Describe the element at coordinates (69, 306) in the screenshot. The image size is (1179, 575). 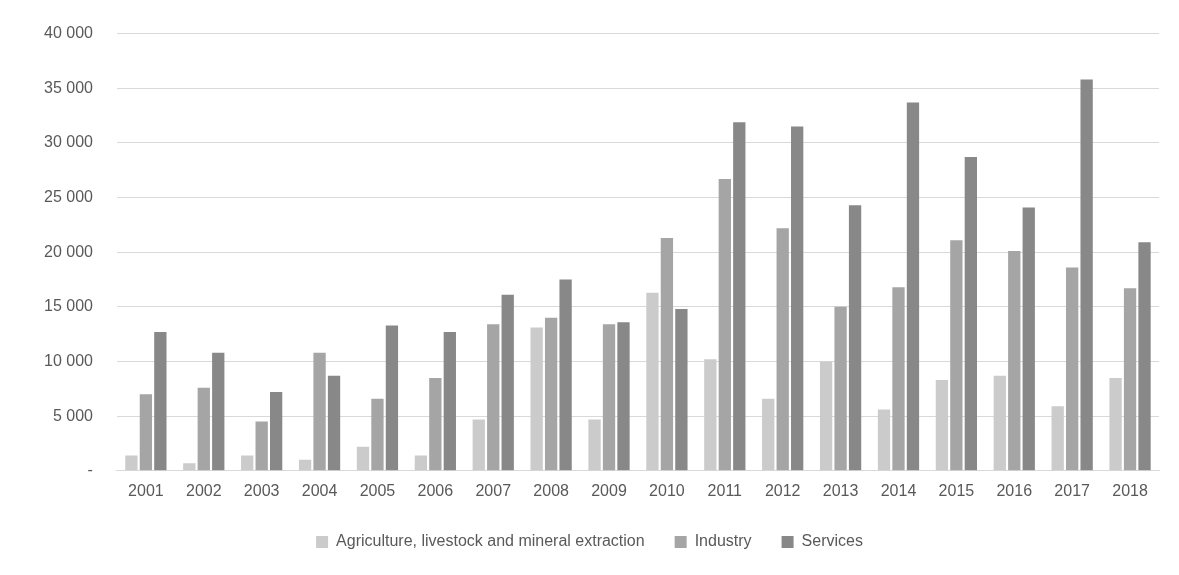
I see `y-tick-label: 15 000` at that location.